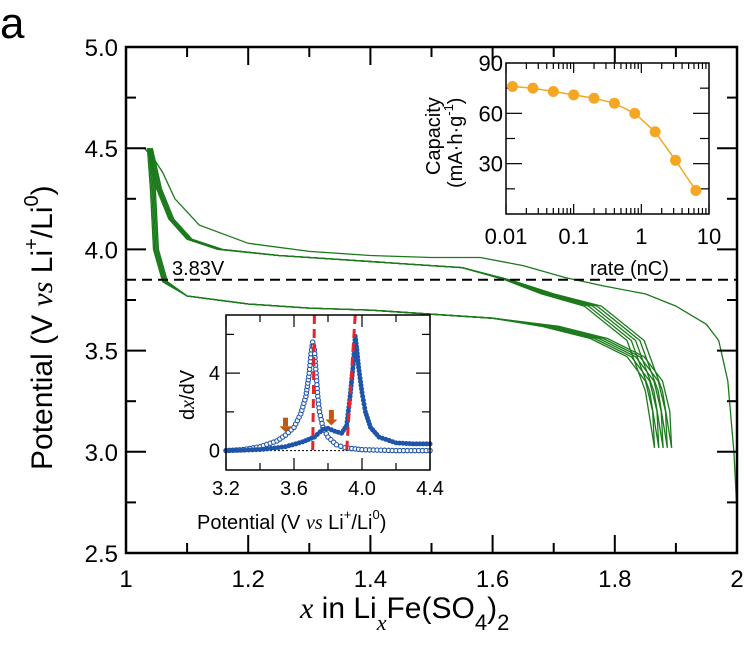 The width and height of the screenshot is (752, 653). Describe the element at coordinates (40, 327) in the screenshot. I see `main-y-axis-label: Potential (V vs Li+/Li0)` at that location.